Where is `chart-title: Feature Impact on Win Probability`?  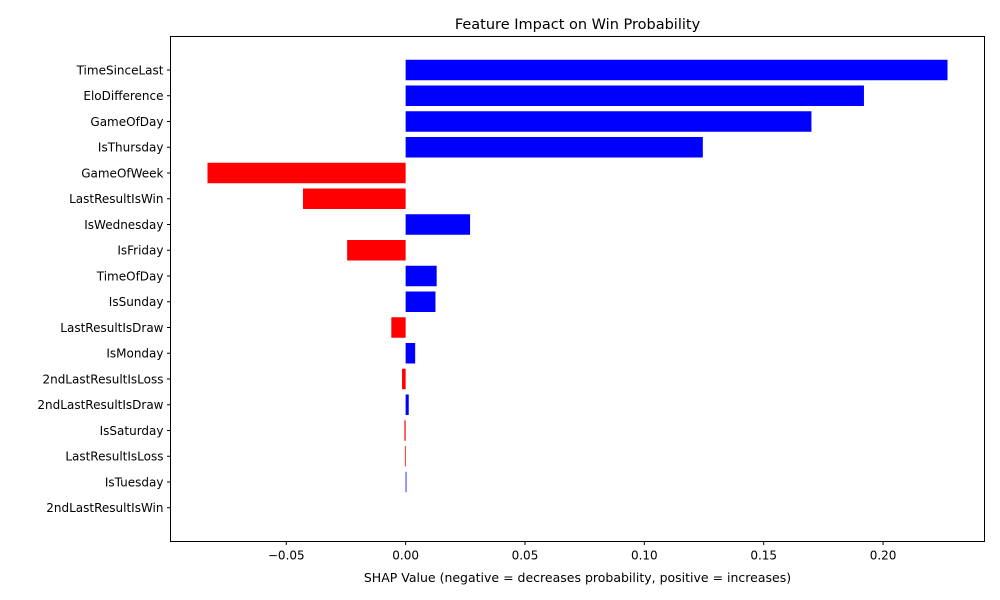 chart-title: Feature Impact on Win Probability is located at coordinates (578, 25).